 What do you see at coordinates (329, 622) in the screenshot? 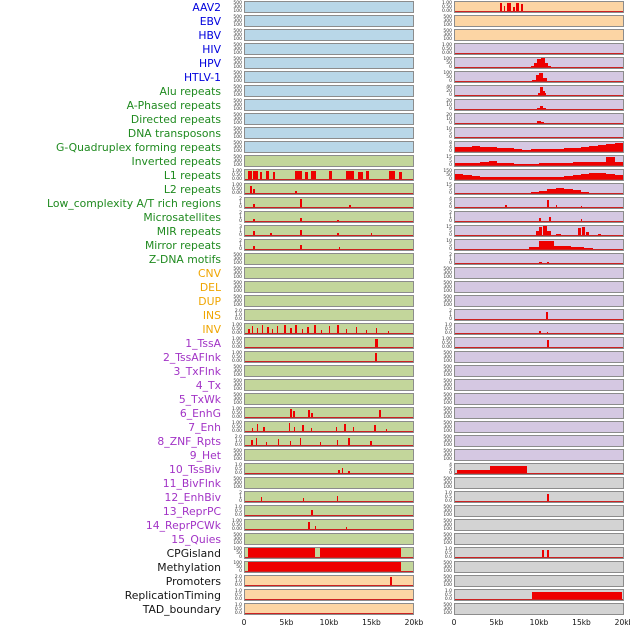
I see `x-axis-label: 10kb` at bounding box center [329, 622].